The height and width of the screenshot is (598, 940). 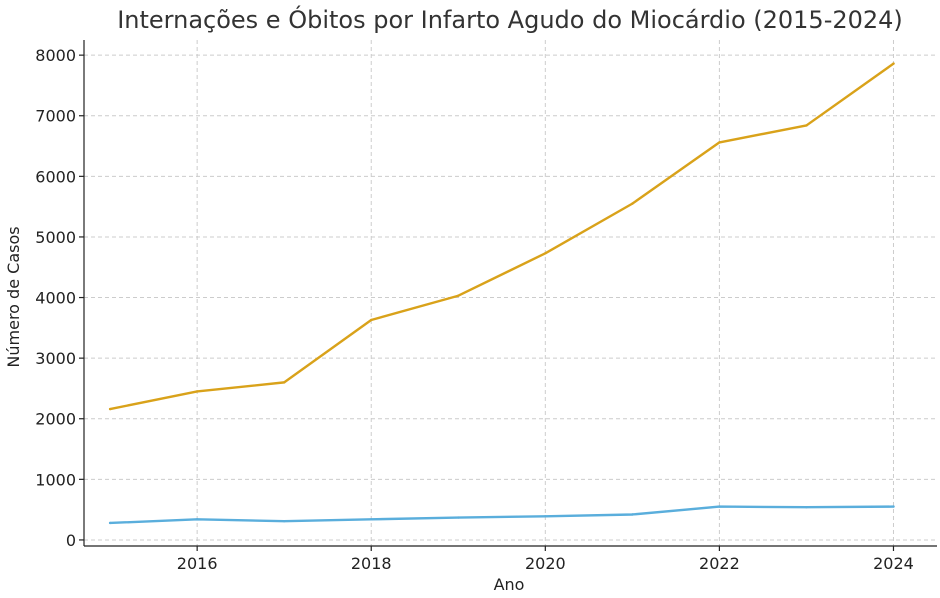 I want to click on x-tick-label: 2020, so click(x=545, y=563).